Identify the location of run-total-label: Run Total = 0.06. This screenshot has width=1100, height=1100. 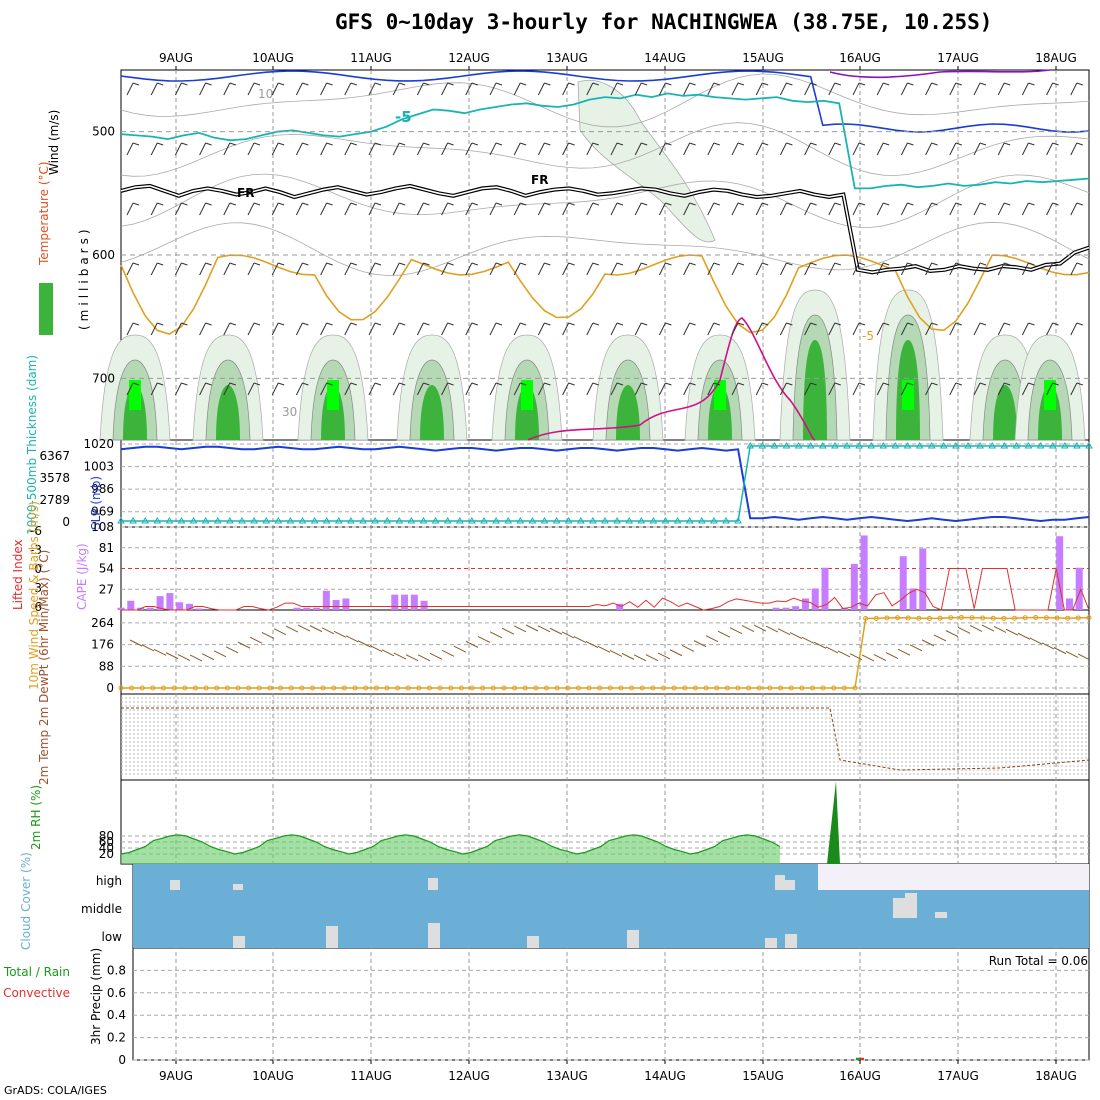
(1038, 961).